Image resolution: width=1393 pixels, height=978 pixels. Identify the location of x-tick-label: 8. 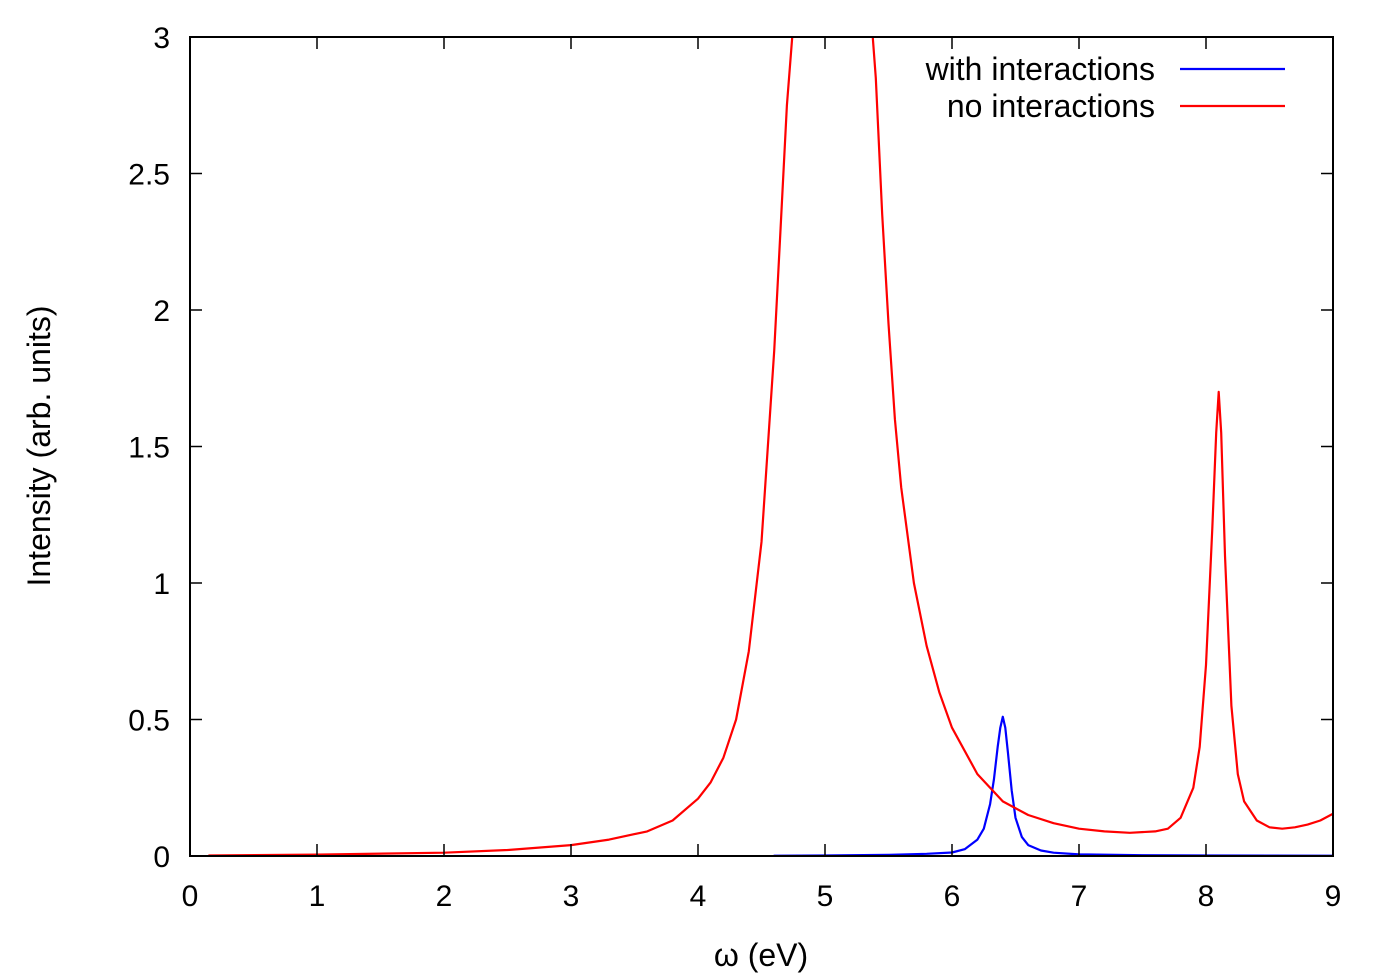
(1206, 896).